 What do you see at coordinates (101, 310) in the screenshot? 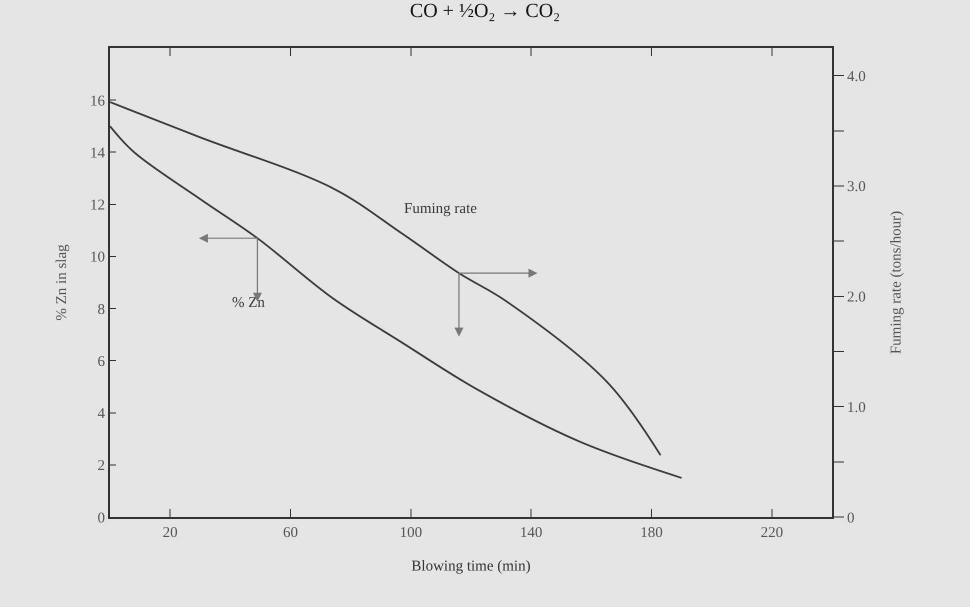
I see `y-tick-label: 8` at bounding box center [101, 310].